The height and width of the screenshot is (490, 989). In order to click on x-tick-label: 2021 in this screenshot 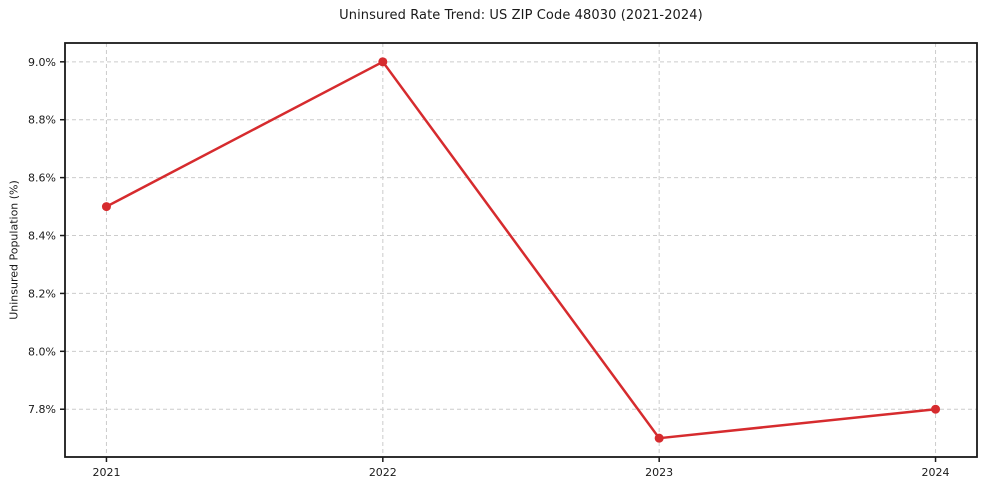, I will do `click(106, 472)`.